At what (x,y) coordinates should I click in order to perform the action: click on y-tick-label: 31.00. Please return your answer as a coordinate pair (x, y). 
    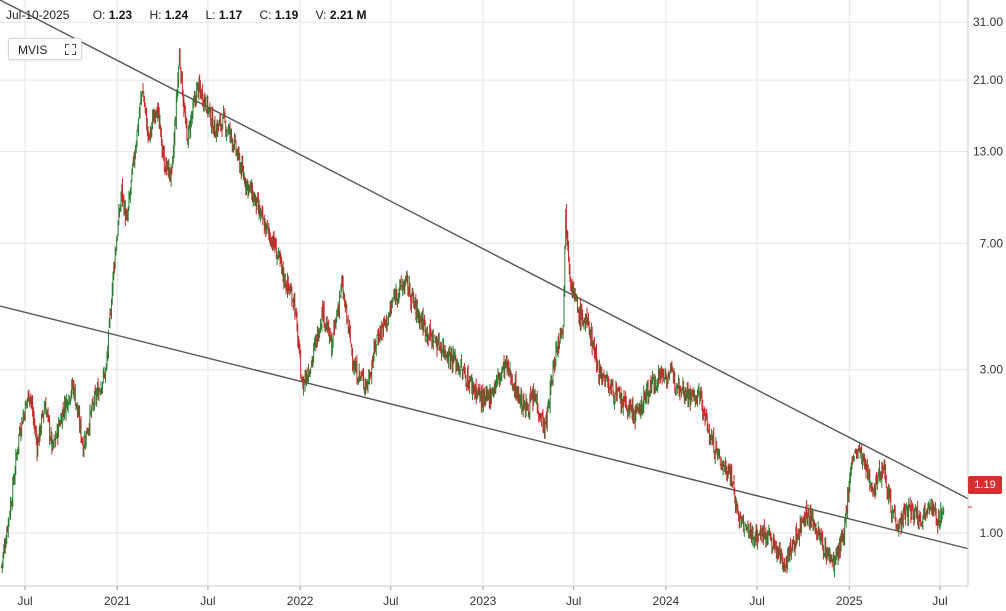
    Looking at the image, I should click on (988, 22).